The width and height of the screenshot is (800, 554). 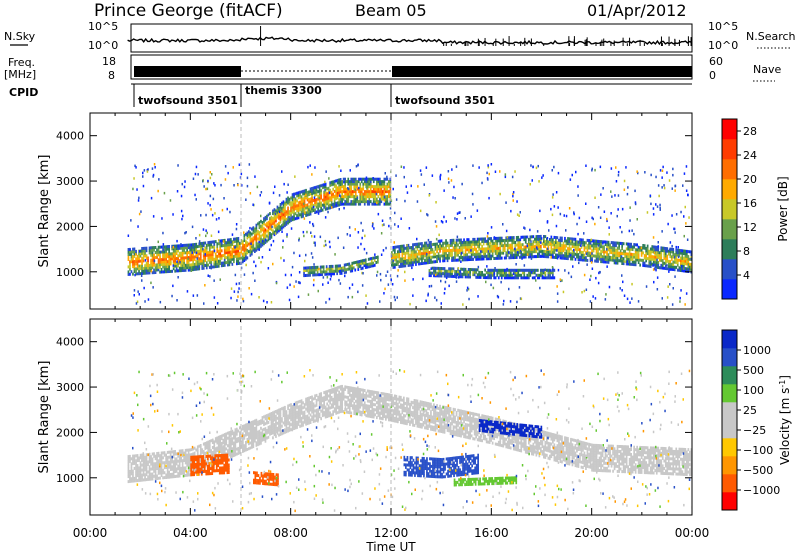 I want to click on power-colorbar-tick-label: 4, so click(x=746, y=275).